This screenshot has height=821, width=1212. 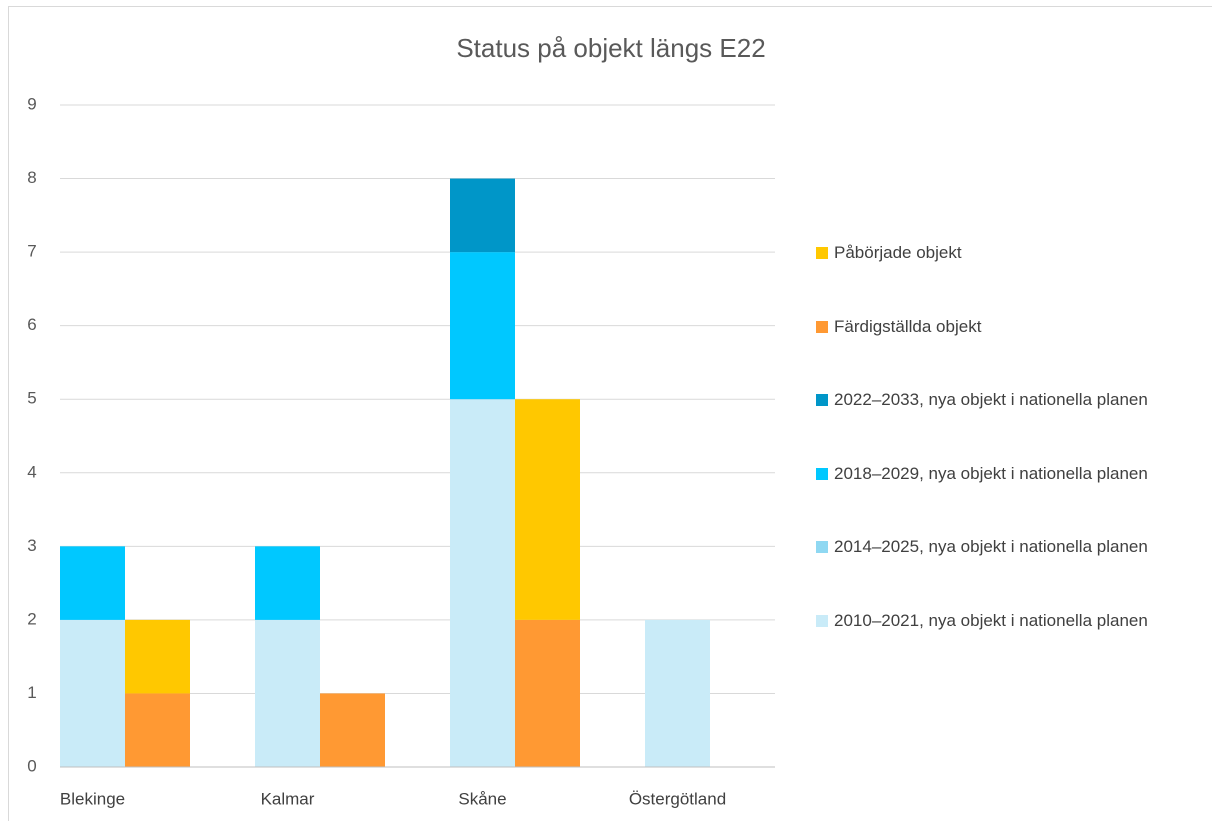 I want to click on y-tick-label: 0, so click(x=31, y=765).